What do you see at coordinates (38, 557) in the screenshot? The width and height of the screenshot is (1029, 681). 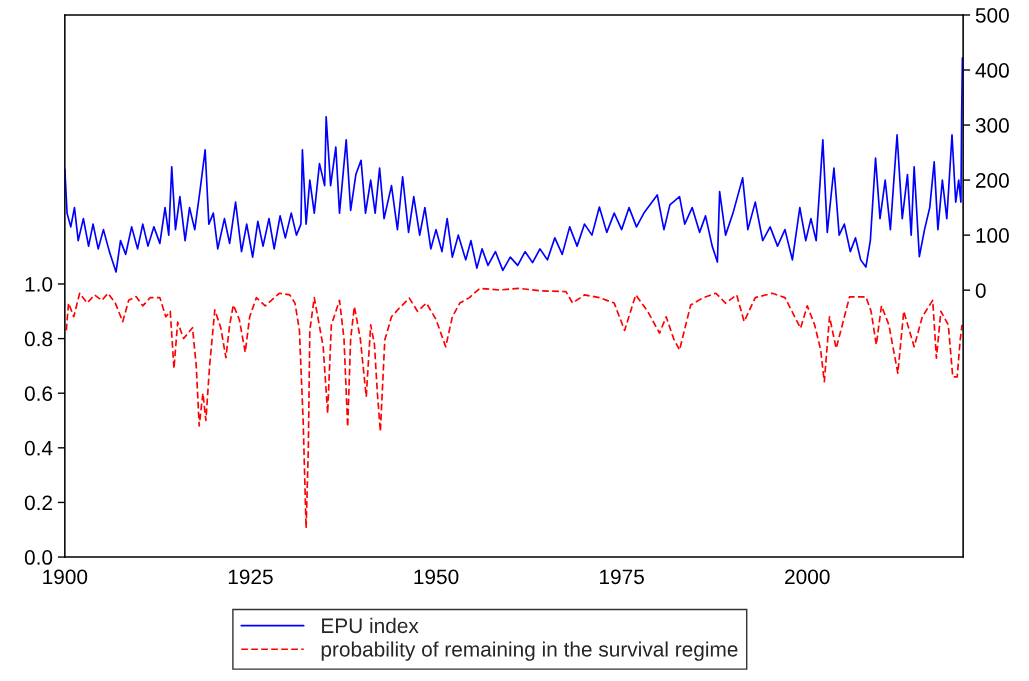 I see `y-tick-label: 0.0` at bounding box center [38, 557].